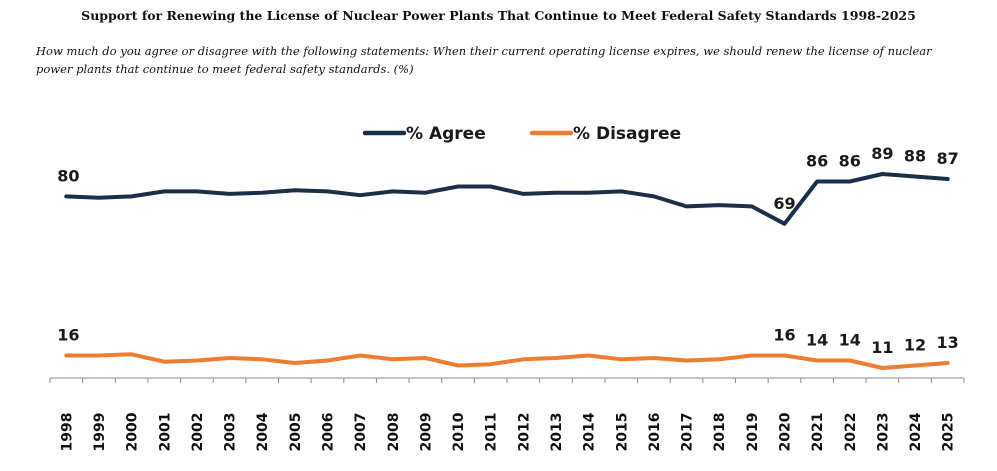 The height and width of the screenshot is (471, 997). I want to click on x-tick-label: 2002, so click(198, 432).